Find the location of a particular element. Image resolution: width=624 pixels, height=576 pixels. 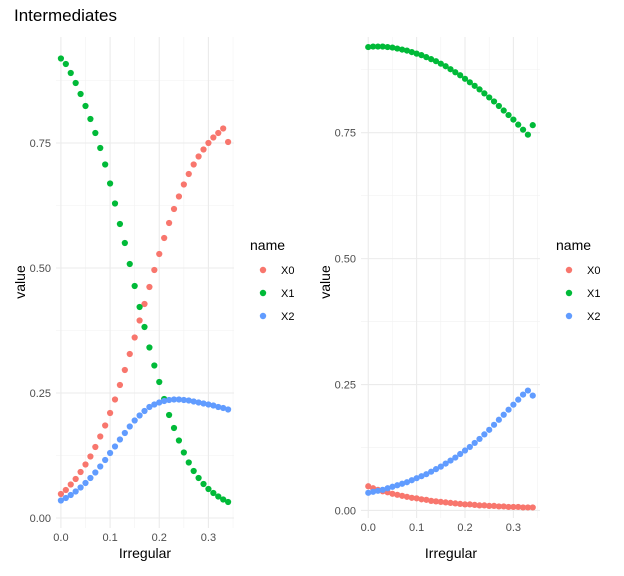

panel-left-x-ticks: 0.0 0.1 0.2 0.3 is located at coordinates (134, 538).